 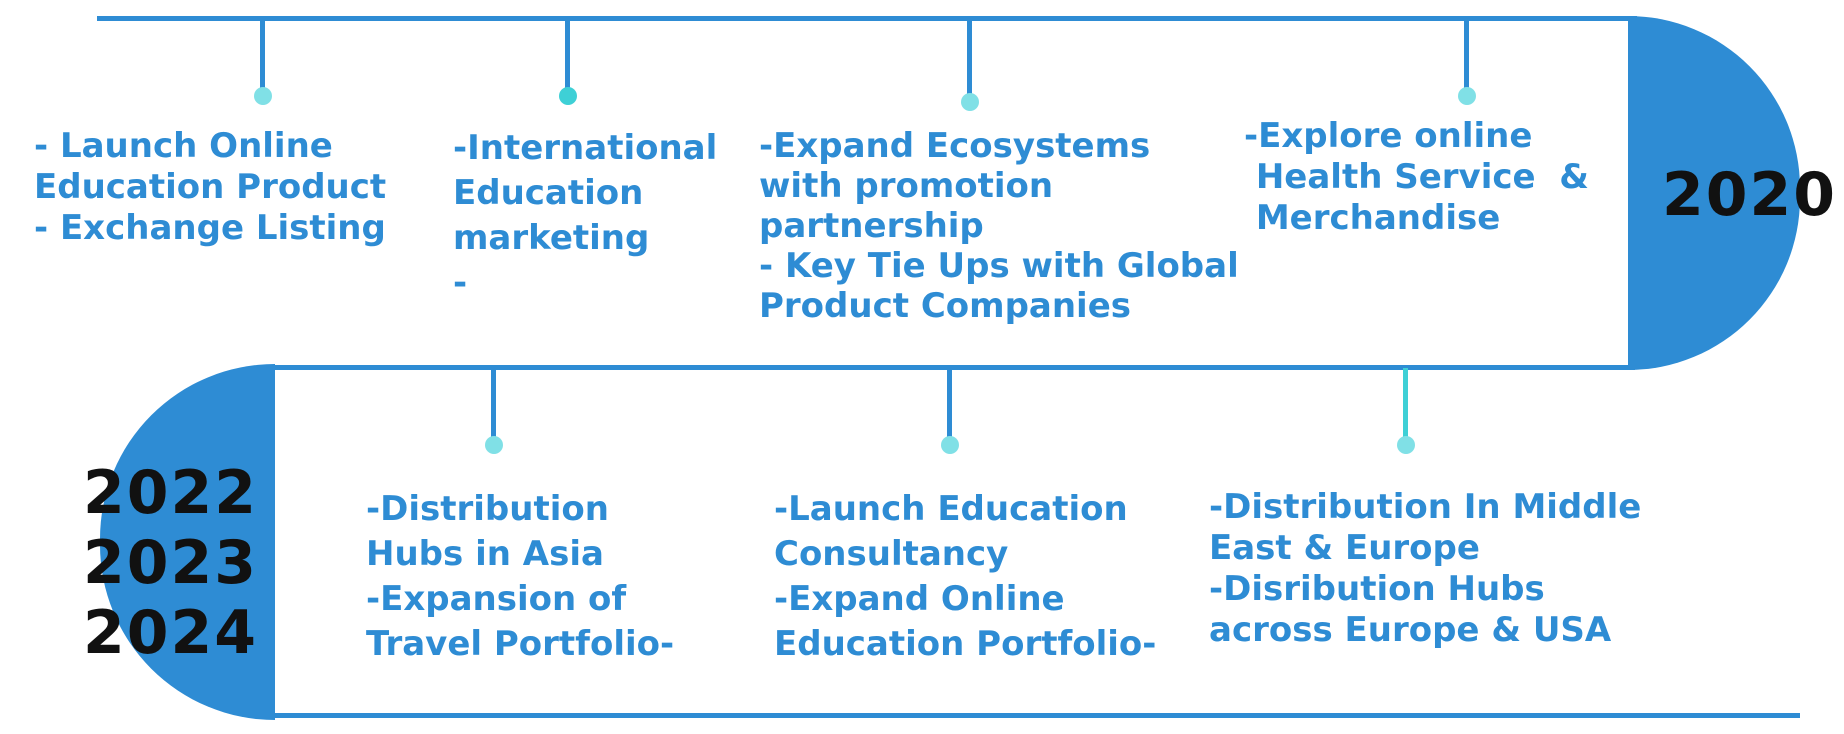 What do you see at coordinates (867, 18) in the screenshot?
I see `top-timeline-line` at bounding box center [867, 18].